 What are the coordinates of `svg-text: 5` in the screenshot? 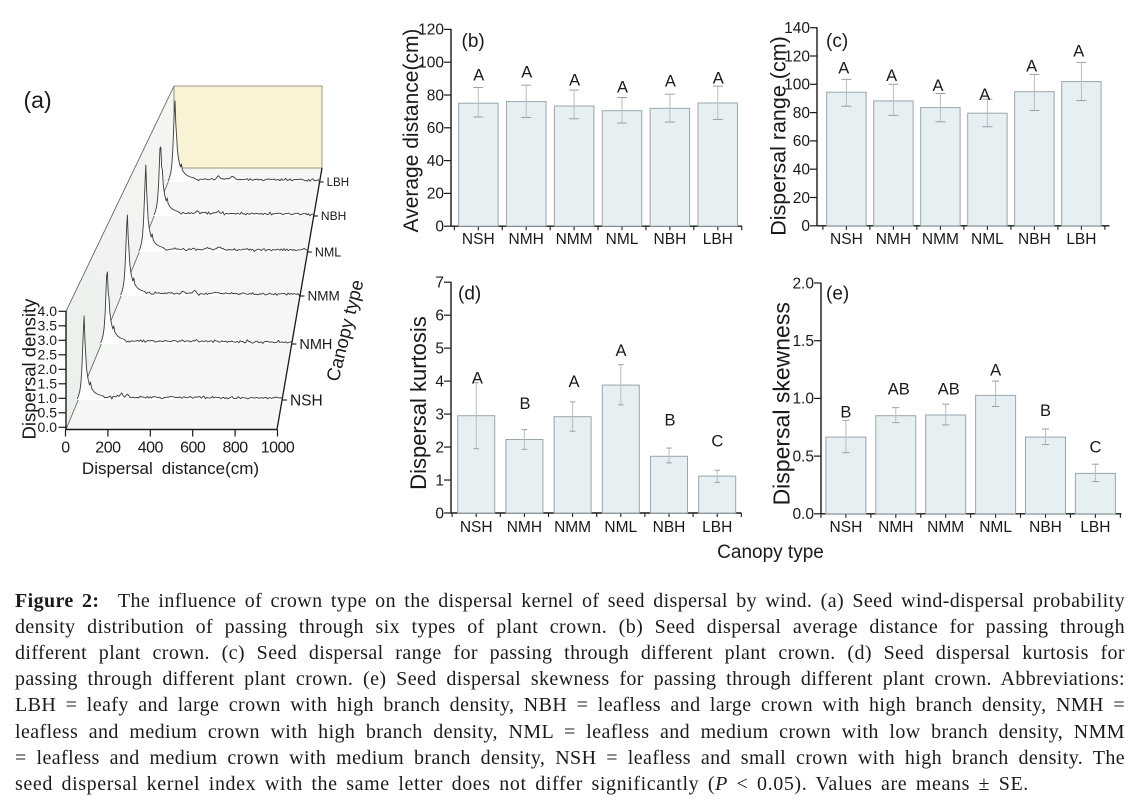 It's located at (439, 348).